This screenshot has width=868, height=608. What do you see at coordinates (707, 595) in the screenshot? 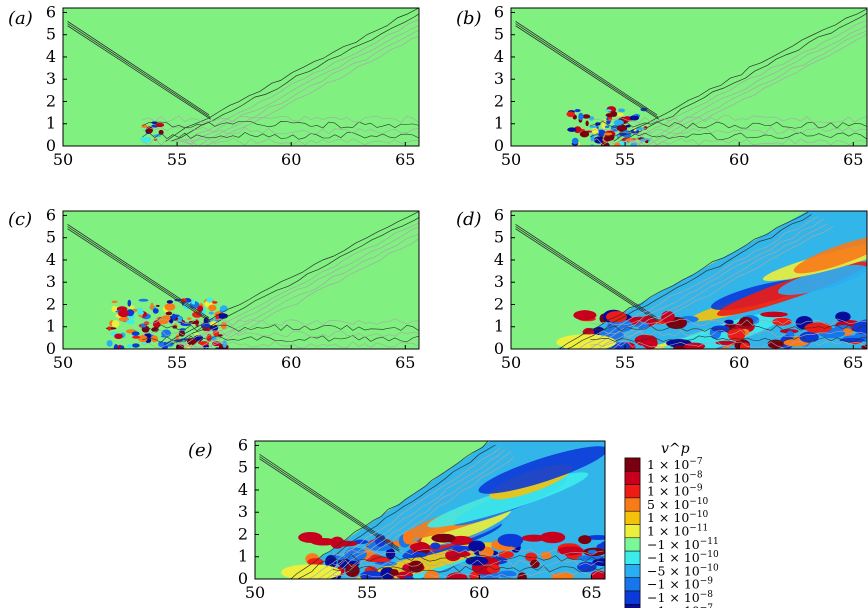
I see `legend-label-exponent: −8` at bounding box center [707, 595].